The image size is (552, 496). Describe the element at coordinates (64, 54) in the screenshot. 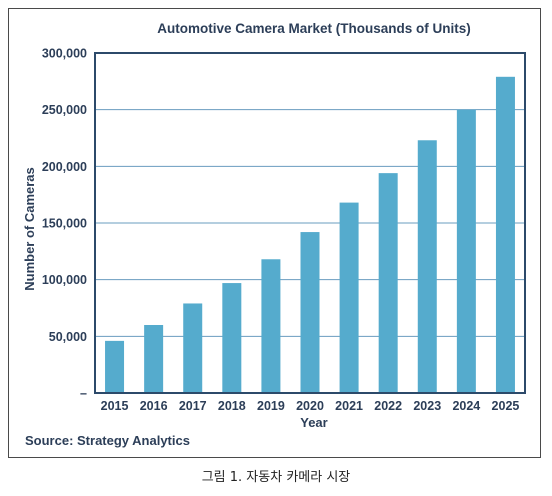

I see `y-tick-label: 300,000` at that location.